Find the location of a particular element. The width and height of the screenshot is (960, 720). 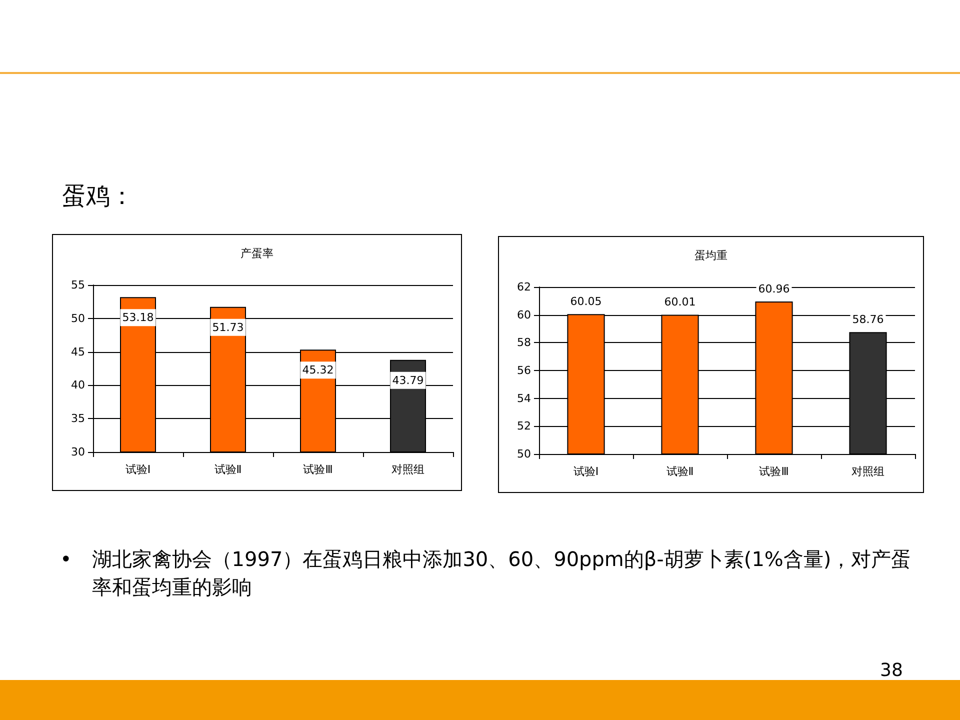

y-tick-label: 35 is located at coordinates (78, 419).